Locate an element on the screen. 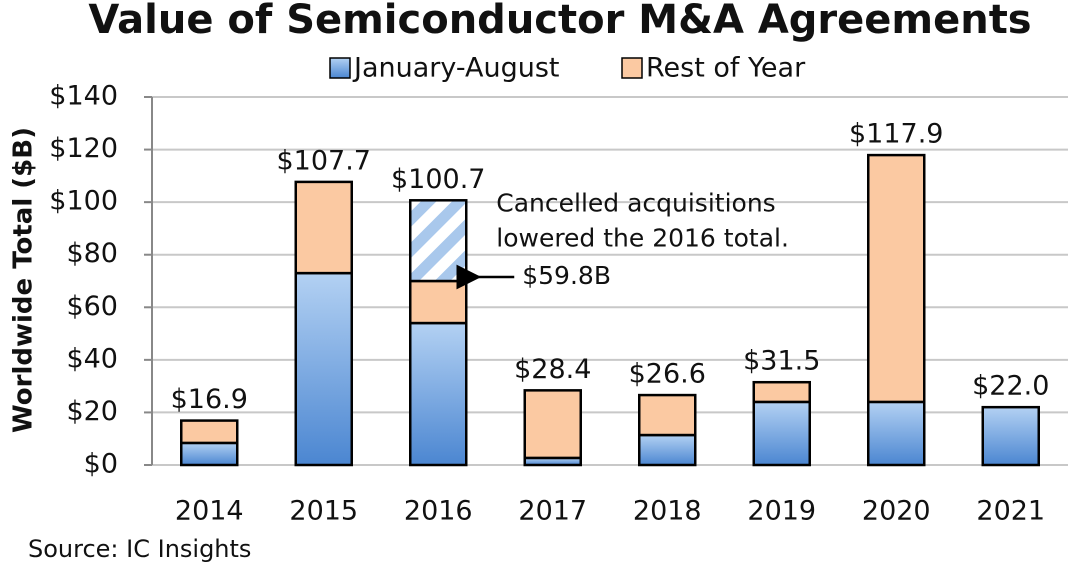 This screenshot has height=566, width=1070. y-tick-label: $20 is located at coordinates (92, 411).